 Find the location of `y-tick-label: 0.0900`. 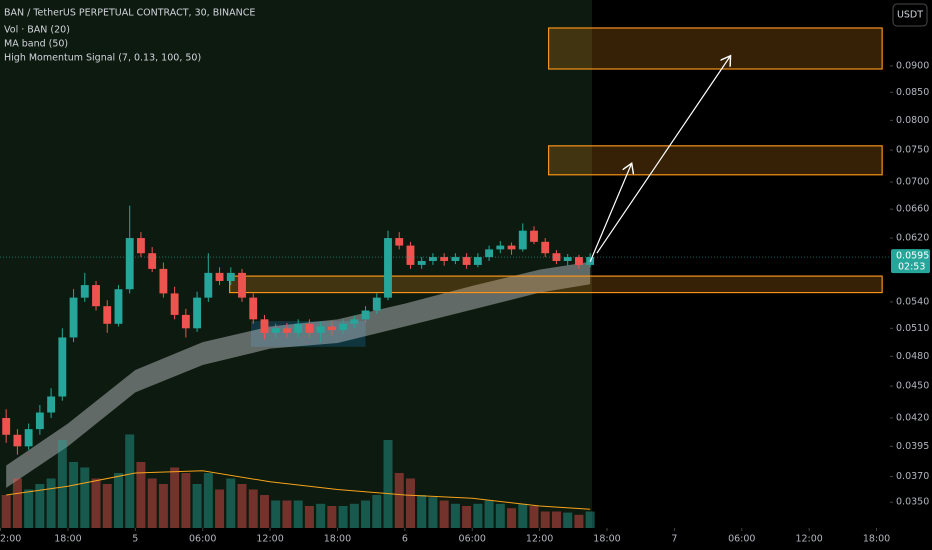

y-tick-label: 0.0900 is located at coordinates (912, 65).